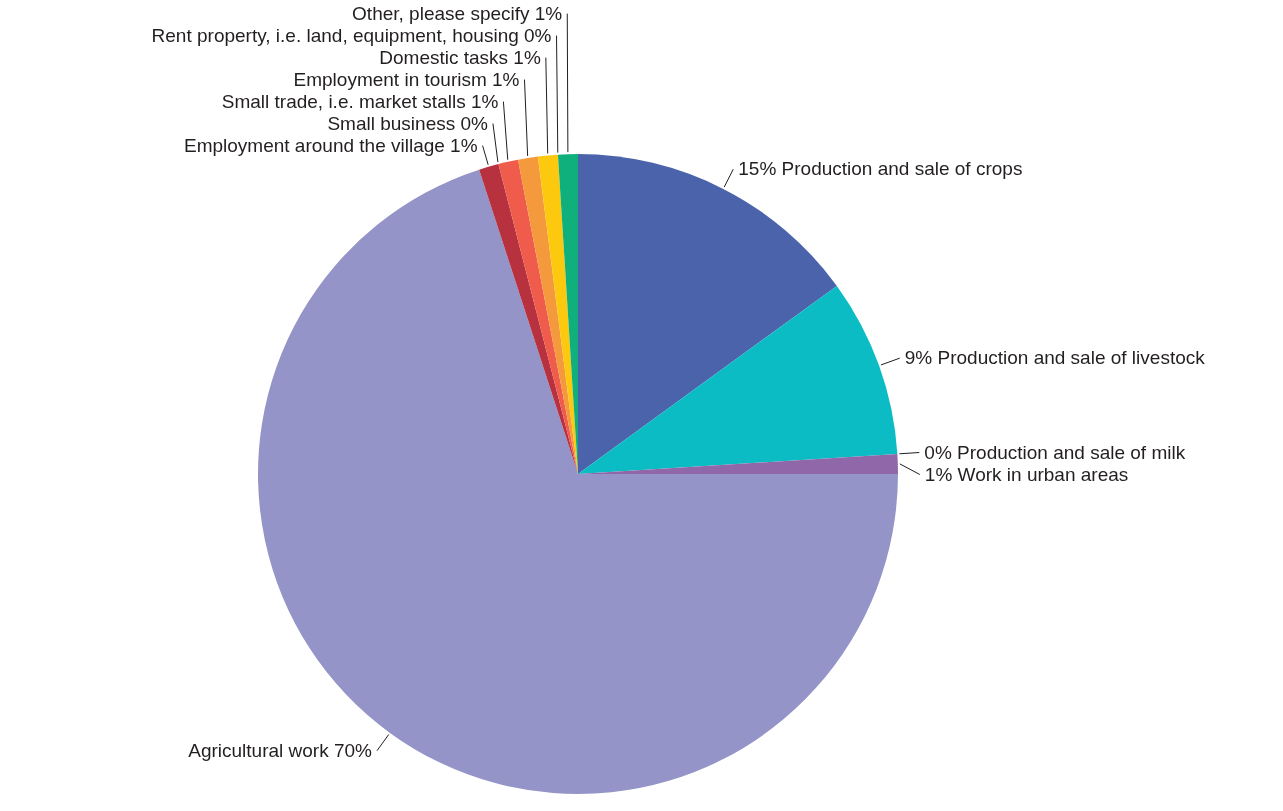 The image size is (1283, 811). What do you see at coordinates (880, 169) in the screenshot?
I see `slice-label: 15% Production and sale of crops` at bounding box center [880, 169].